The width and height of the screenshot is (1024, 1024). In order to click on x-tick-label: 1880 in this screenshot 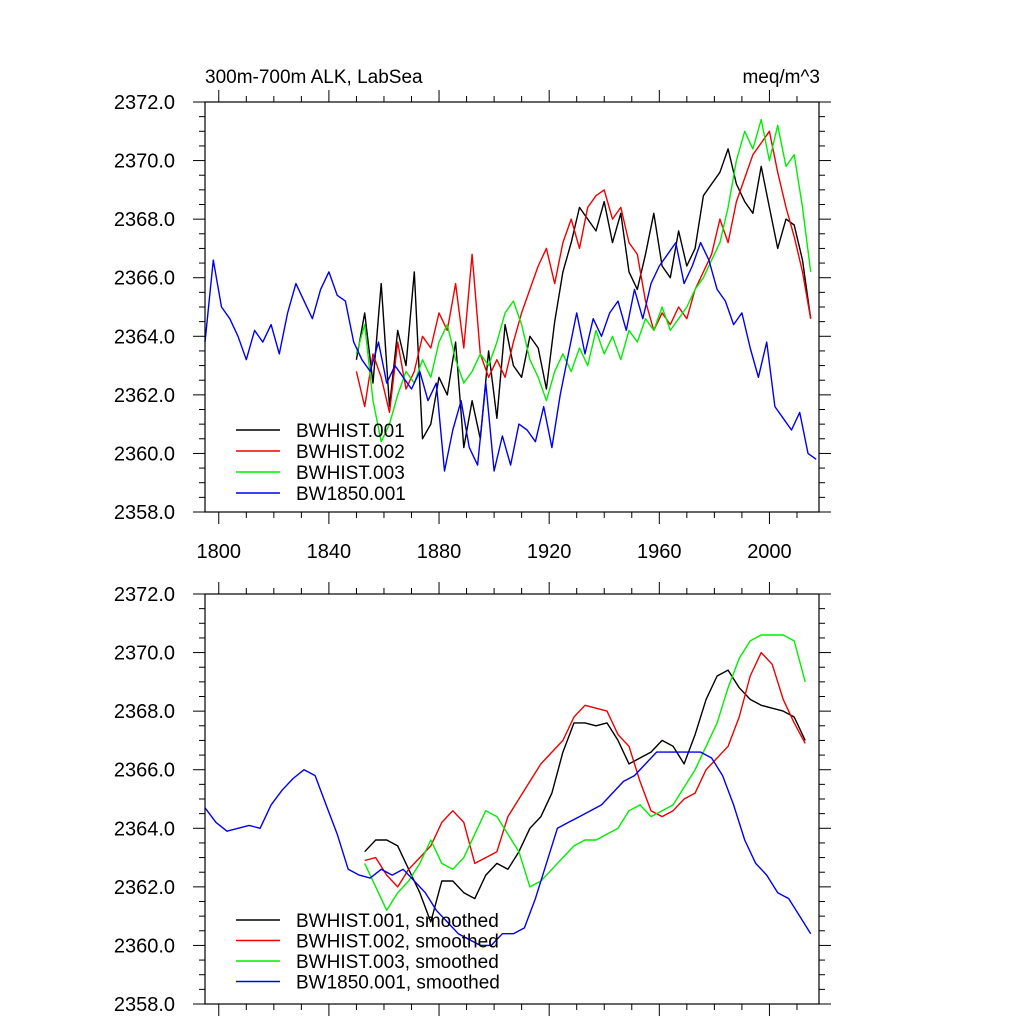, I will do `click(439, 552)`.